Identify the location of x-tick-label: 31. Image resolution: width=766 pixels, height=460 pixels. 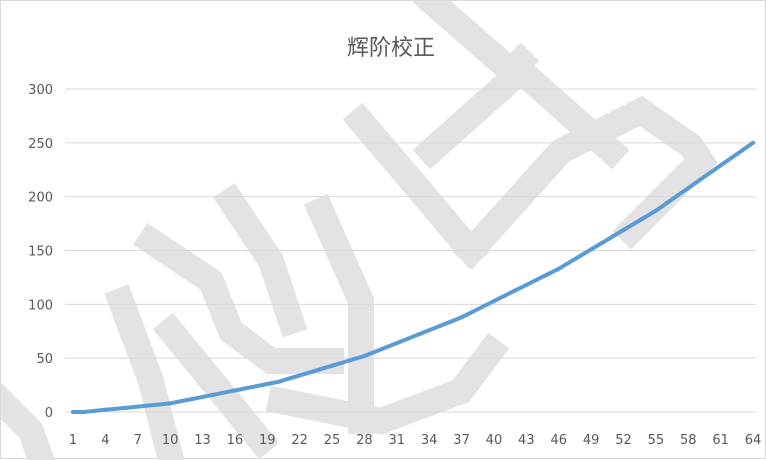
(397, 440).